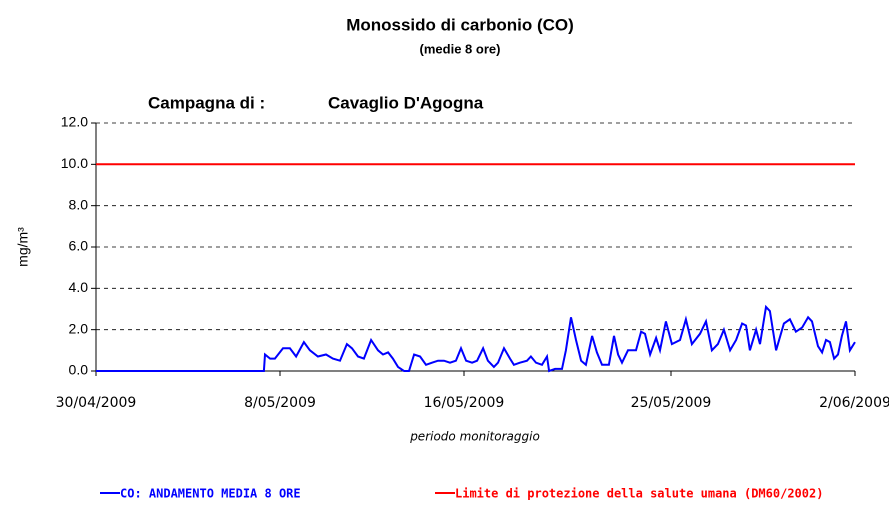  I want to click on y-tick-label: 8.0, so click(79, 204).